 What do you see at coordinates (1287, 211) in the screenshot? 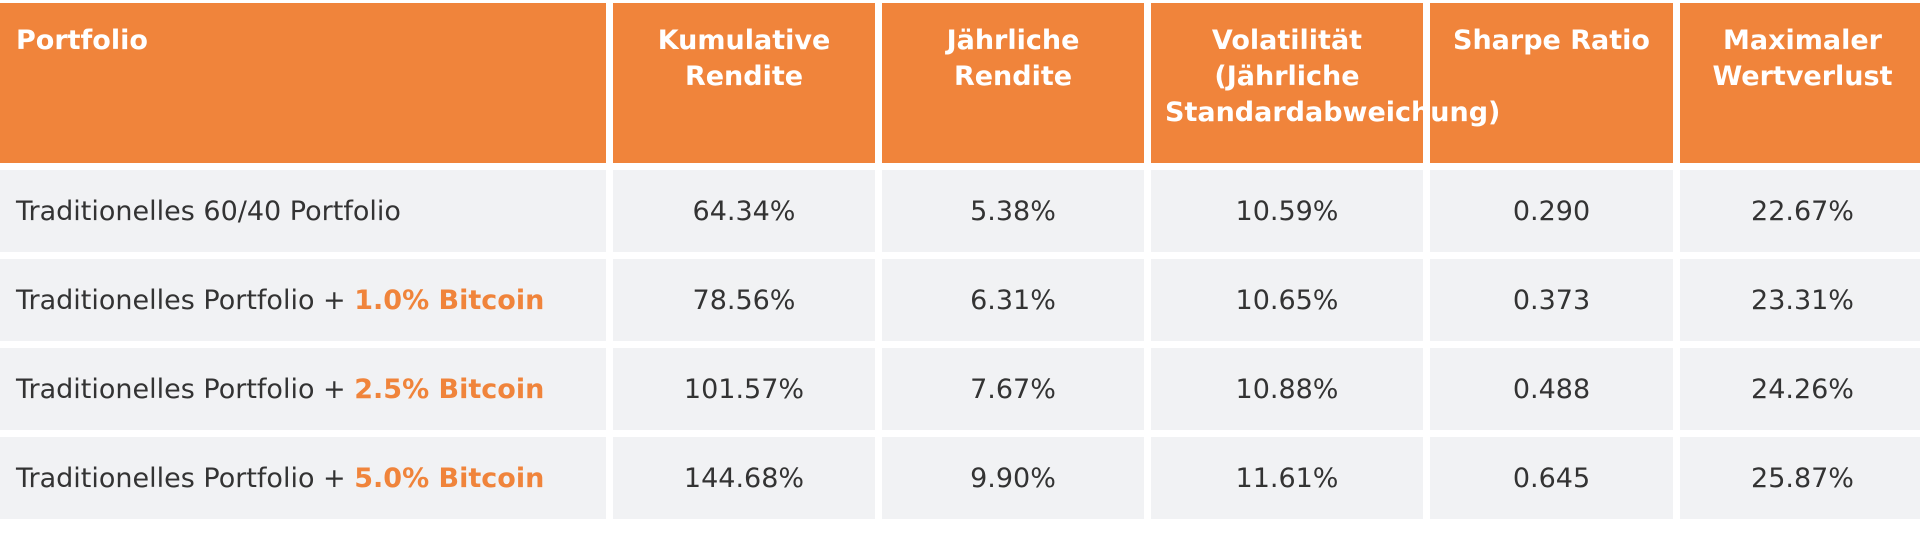
I see `cell-volatility: 10.59%` at bounding box center [1287, 211].